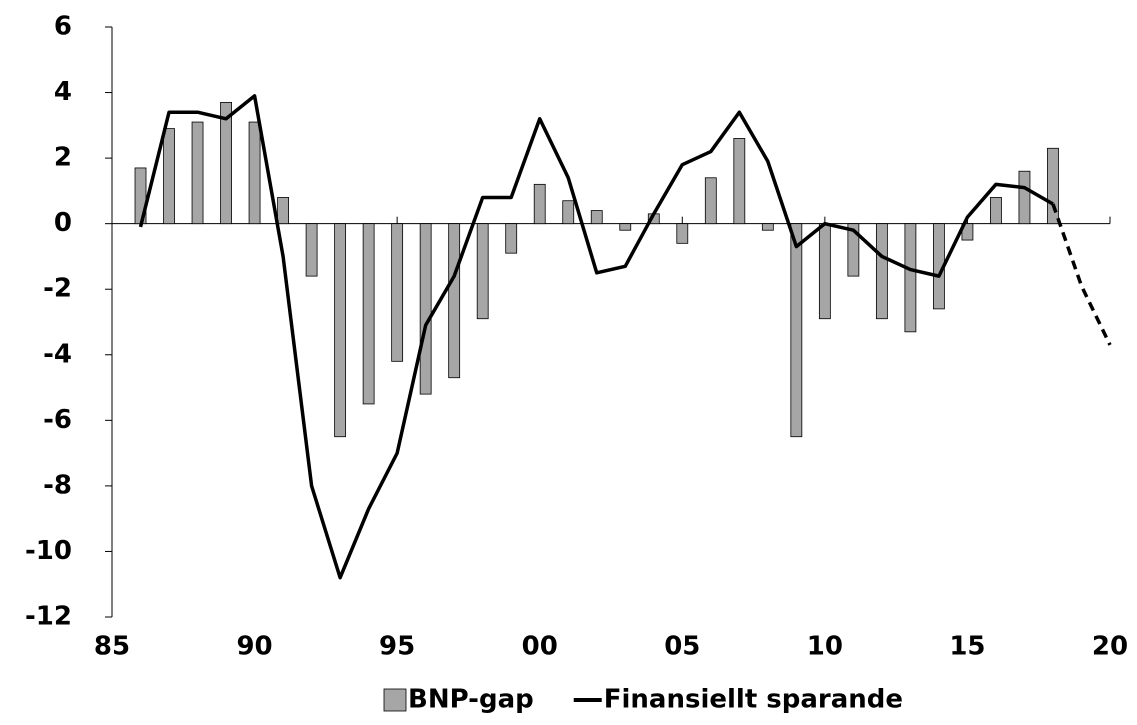 This screenshot has width=1137, height=725. What do you see at coordinates (57, 354) in the screenshot?
I see `y-tick-label: -4` at bounding box center [57, 354].